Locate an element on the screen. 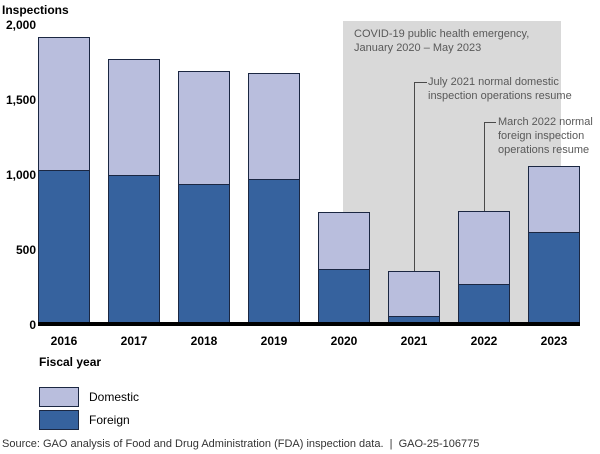 This screenshot has width=600, height=454. bar-segment-foreign-2022 is located at coordinates (484, 304).